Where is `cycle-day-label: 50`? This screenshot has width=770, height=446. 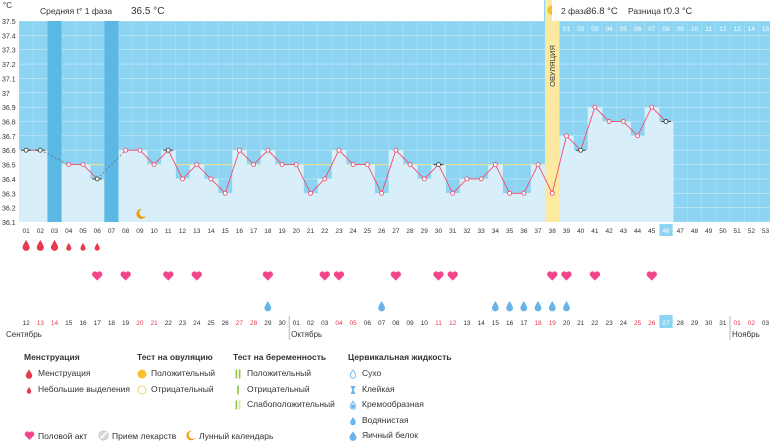 cycle-day-label: 50 is located at coordinates (723, 231).